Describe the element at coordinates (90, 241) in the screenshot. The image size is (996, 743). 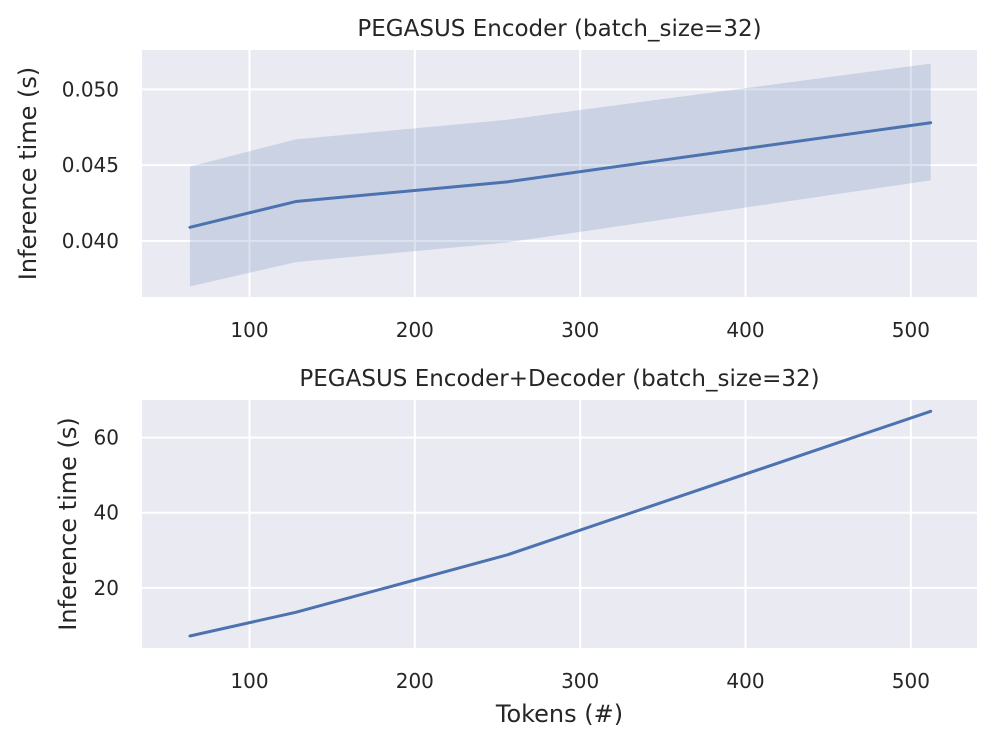
I see `y-tick-label: 0.040` at that location.